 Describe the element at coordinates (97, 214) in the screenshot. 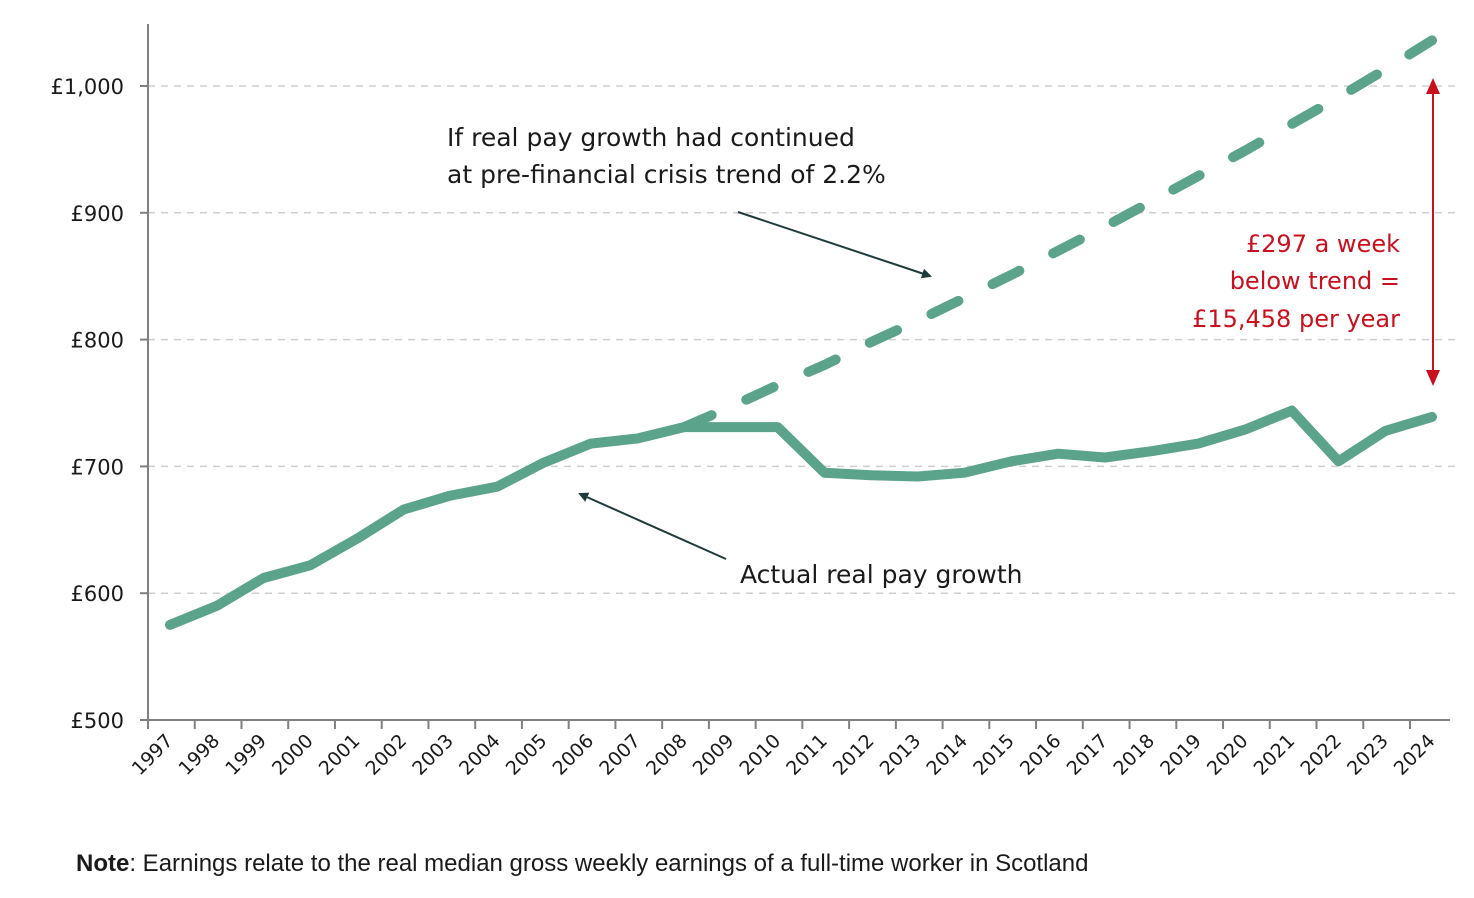

I see `y-tick-label: £900` at that location.